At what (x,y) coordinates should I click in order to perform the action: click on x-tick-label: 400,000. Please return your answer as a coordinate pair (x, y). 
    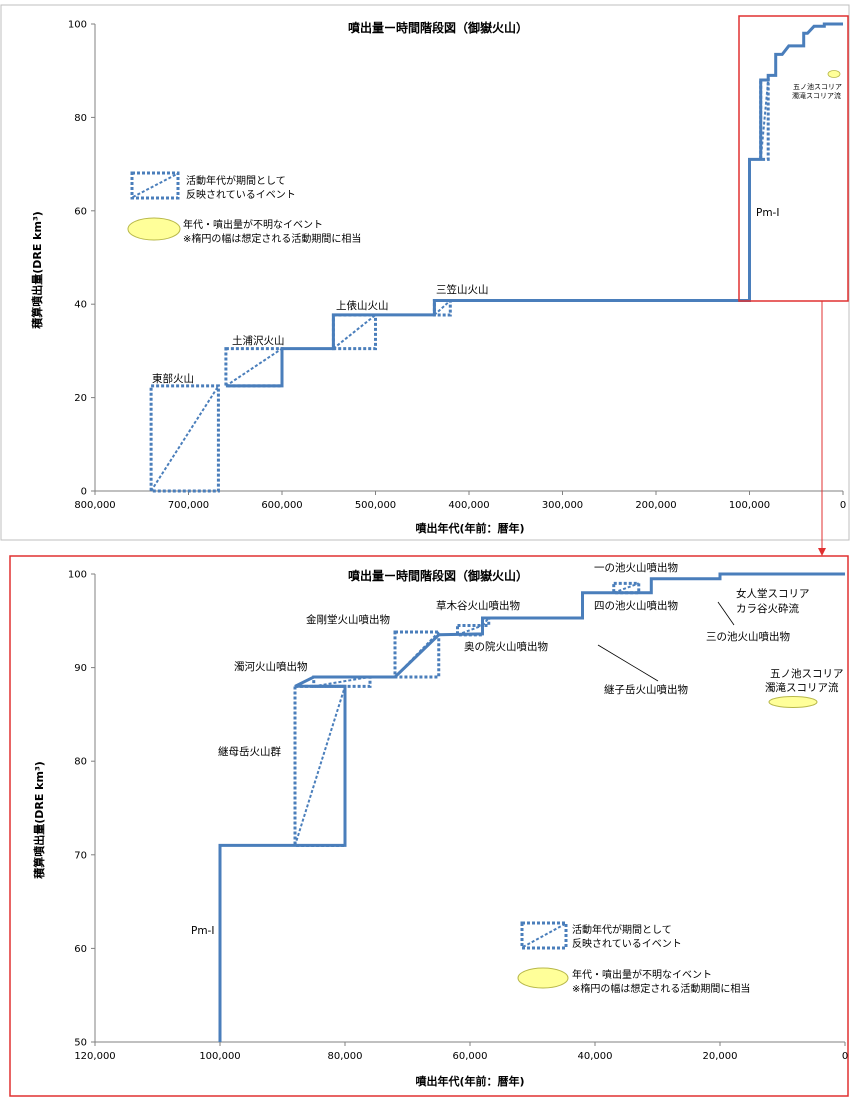
    Looking at the image, I should click on (468, 505).